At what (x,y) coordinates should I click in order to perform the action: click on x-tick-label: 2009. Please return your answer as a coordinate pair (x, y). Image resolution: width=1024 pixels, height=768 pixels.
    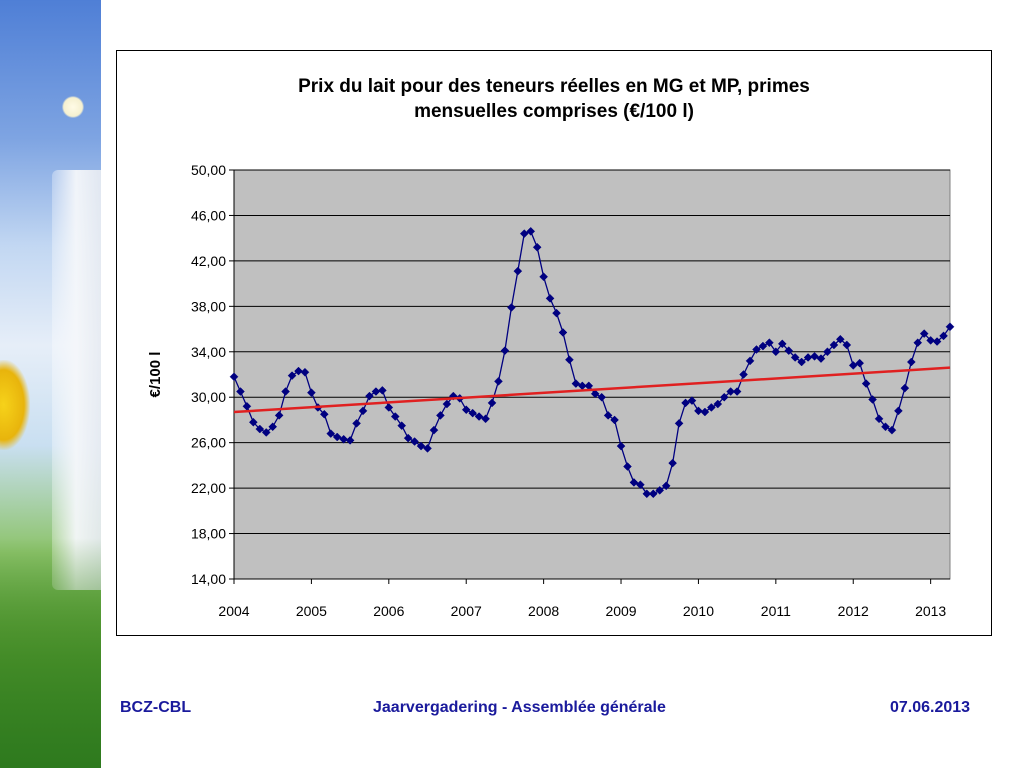
    Looking at the image, I should click on (620, 611).